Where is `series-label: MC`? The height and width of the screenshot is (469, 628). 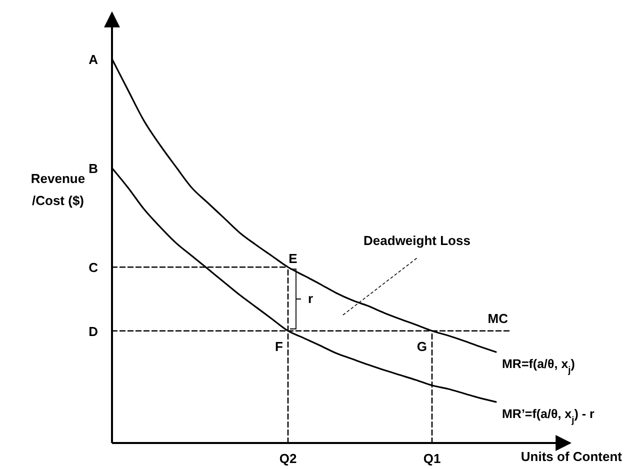 series-label: MC is located at coordinates (498, 318).